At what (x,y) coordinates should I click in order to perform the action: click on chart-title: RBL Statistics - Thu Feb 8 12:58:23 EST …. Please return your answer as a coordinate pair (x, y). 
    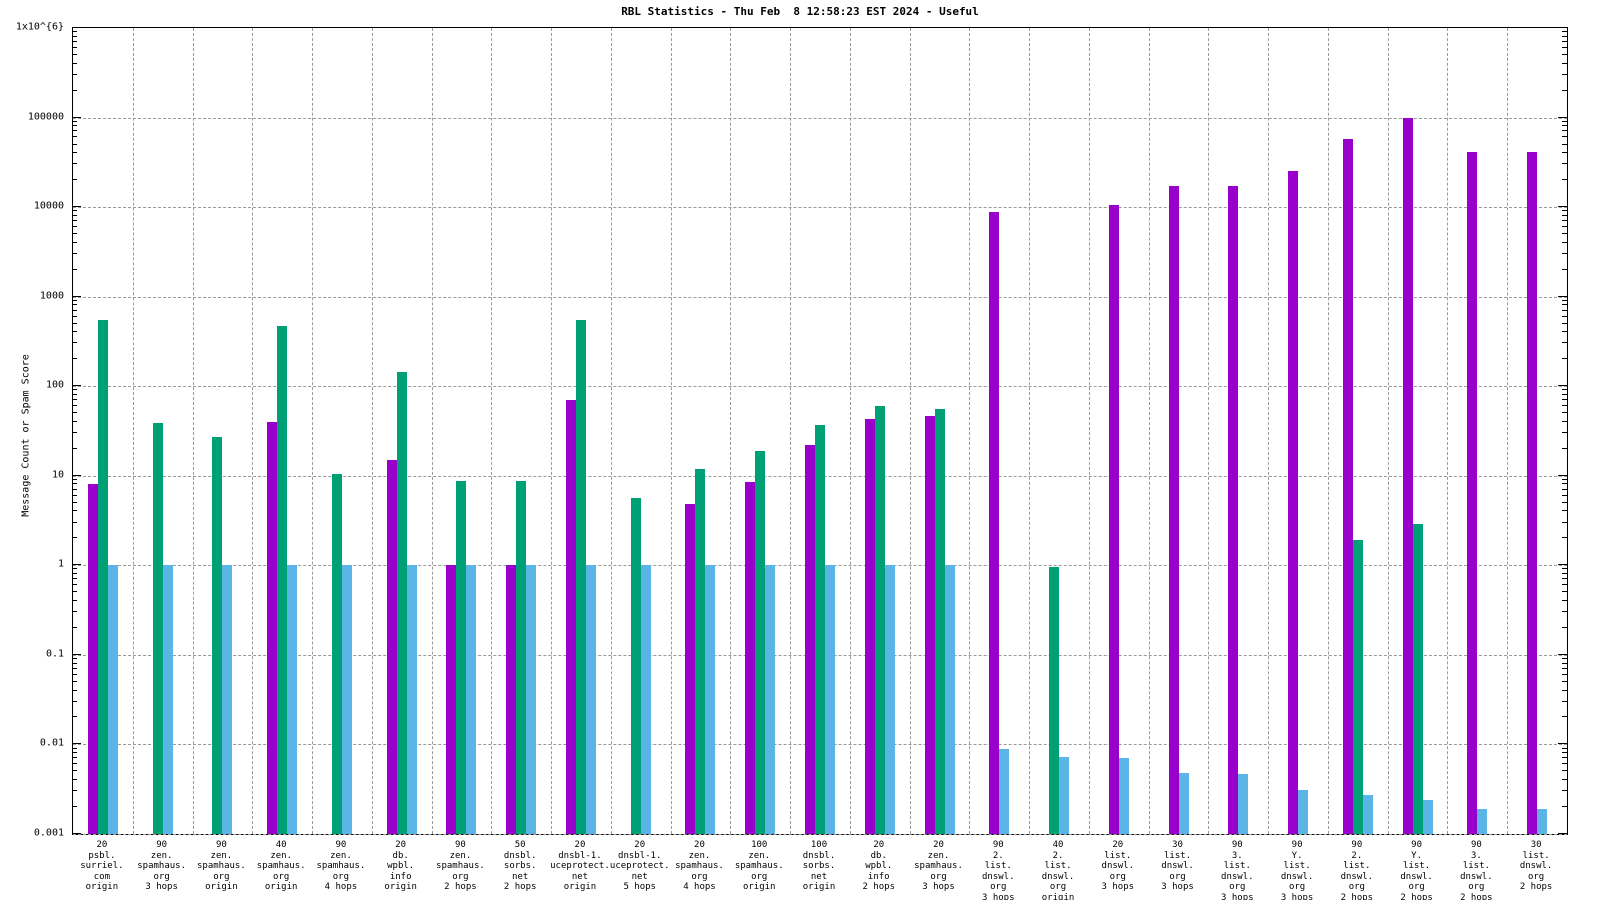
    Looking at the image, I should click on (800, 11).